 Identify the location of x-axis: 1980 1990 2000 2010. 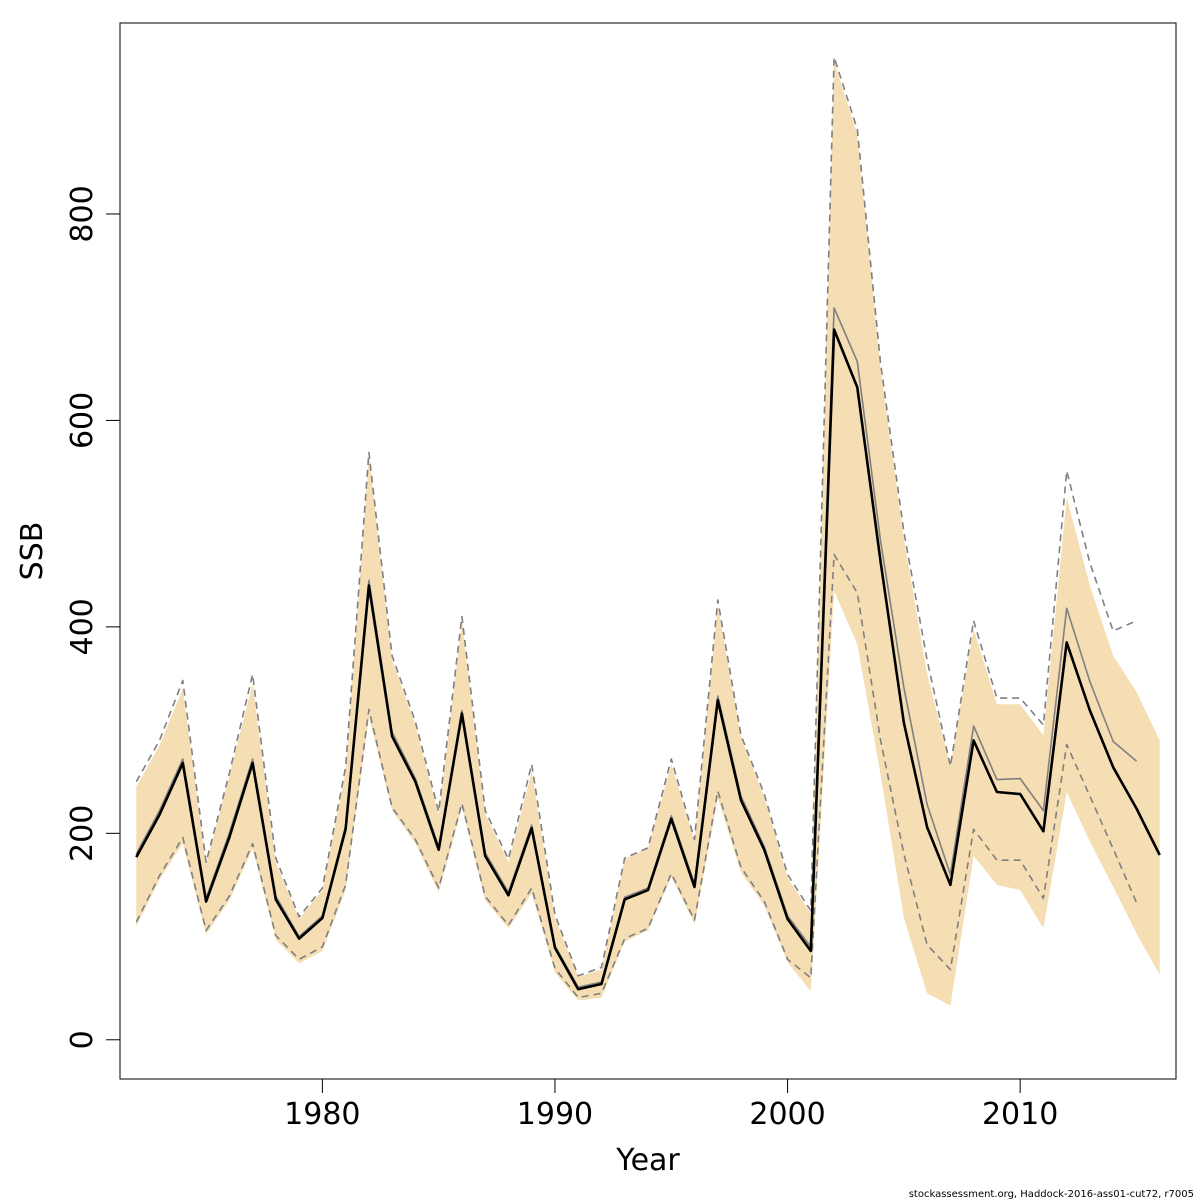
(671, 1105).